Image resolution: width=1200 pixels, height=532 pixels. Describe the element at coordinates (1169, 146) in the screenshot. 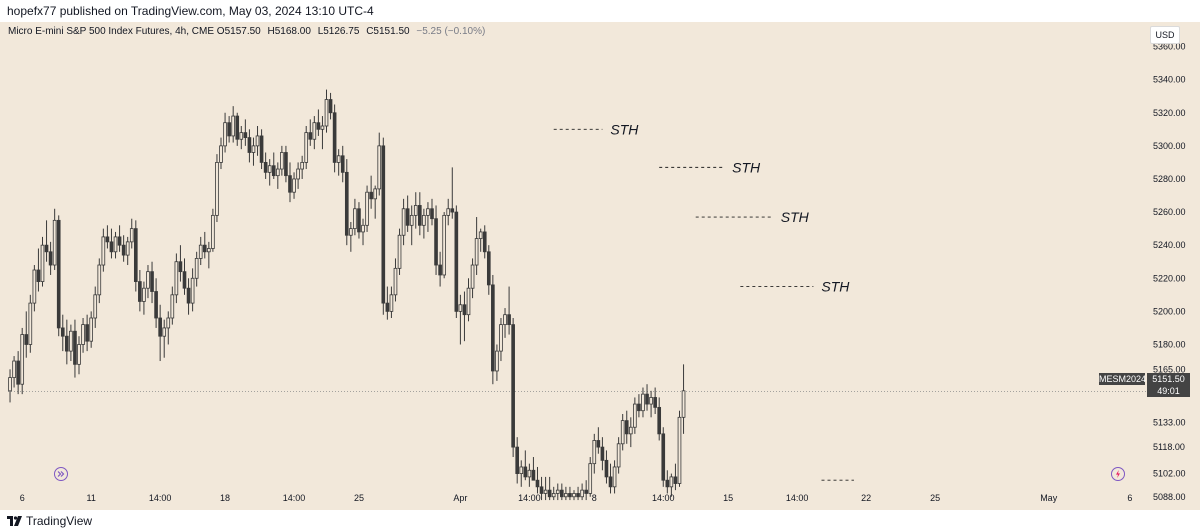

I see `y-tick-label: 5300.00` at that location.